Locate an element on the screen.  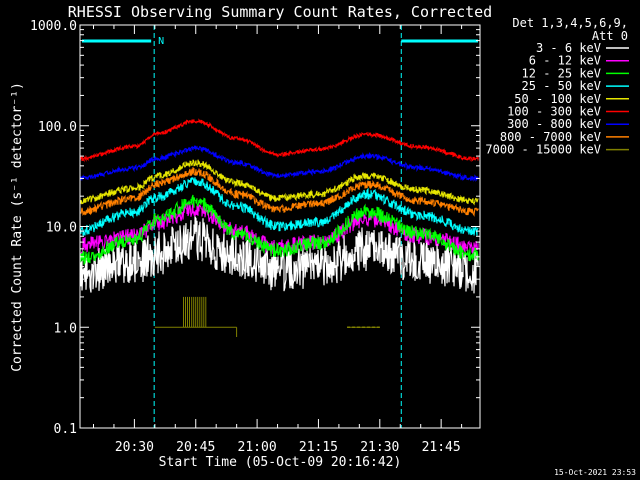
series-line-12-25-kev is located at coordinates (279, 229).